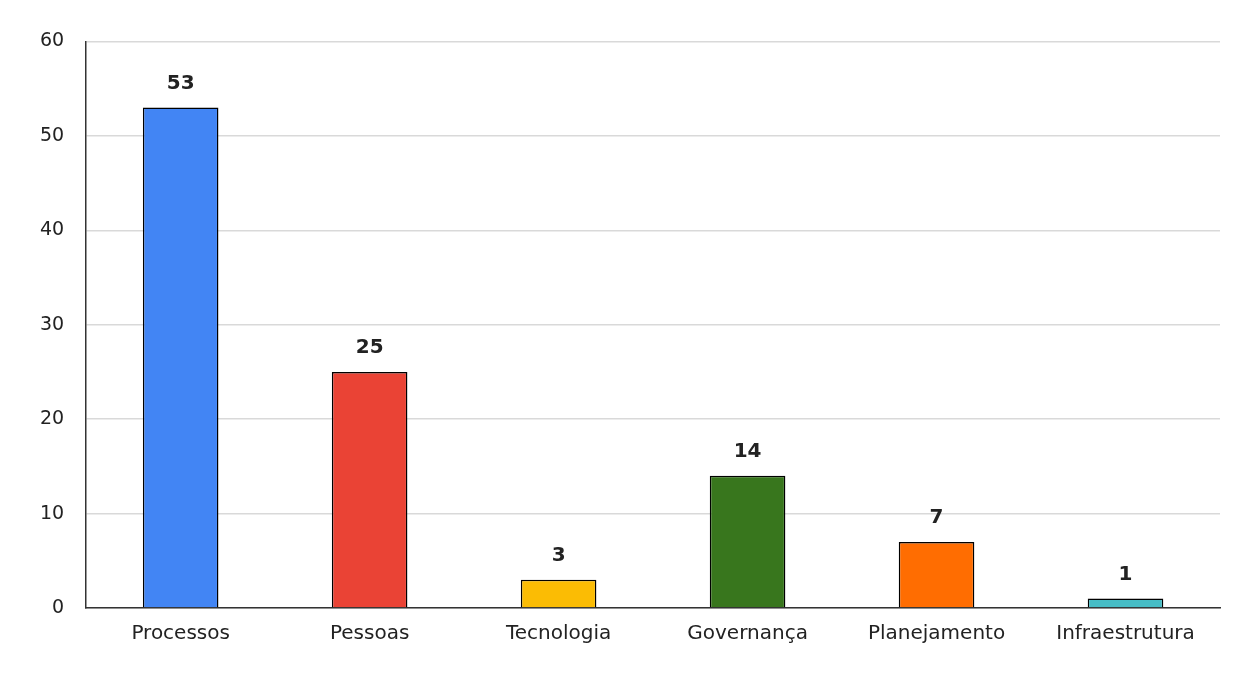 The image size is (1248, 674). I want to click on y-tick-label: 50, so click(52, 133).